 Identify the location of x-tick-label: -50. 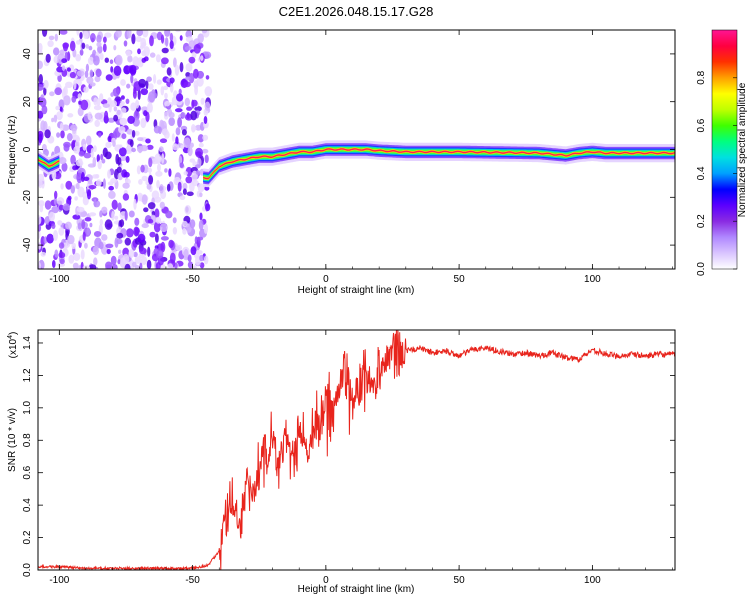
(192, 580).